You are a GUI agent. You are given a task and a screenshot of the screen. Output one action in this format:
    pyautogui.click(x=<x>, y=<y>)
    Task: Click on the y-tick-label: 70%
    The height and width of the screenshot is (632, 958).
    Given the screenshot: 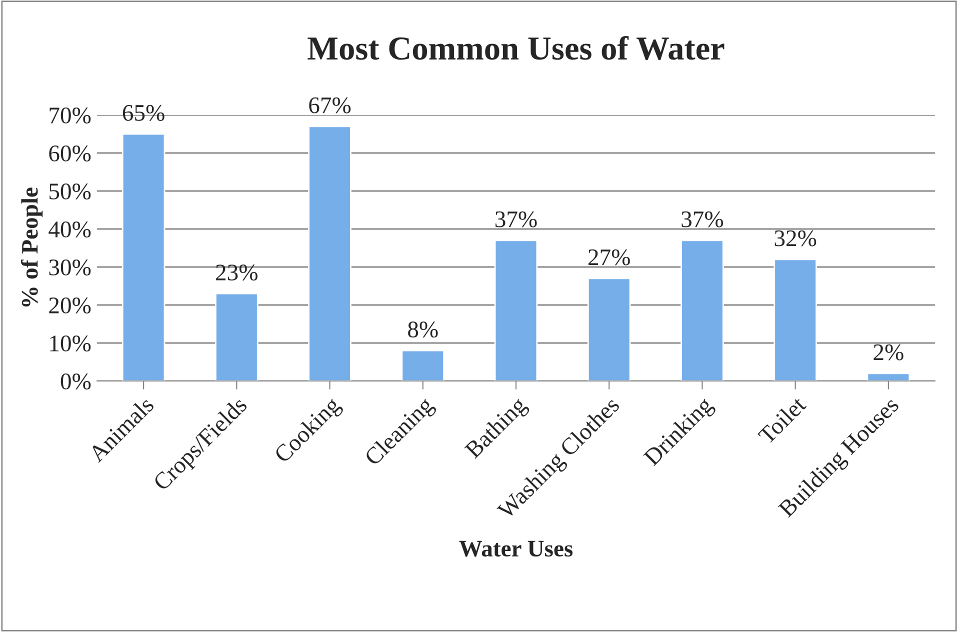 What is the action you would take?
    pyautogui.click(x=70, y=115)
    